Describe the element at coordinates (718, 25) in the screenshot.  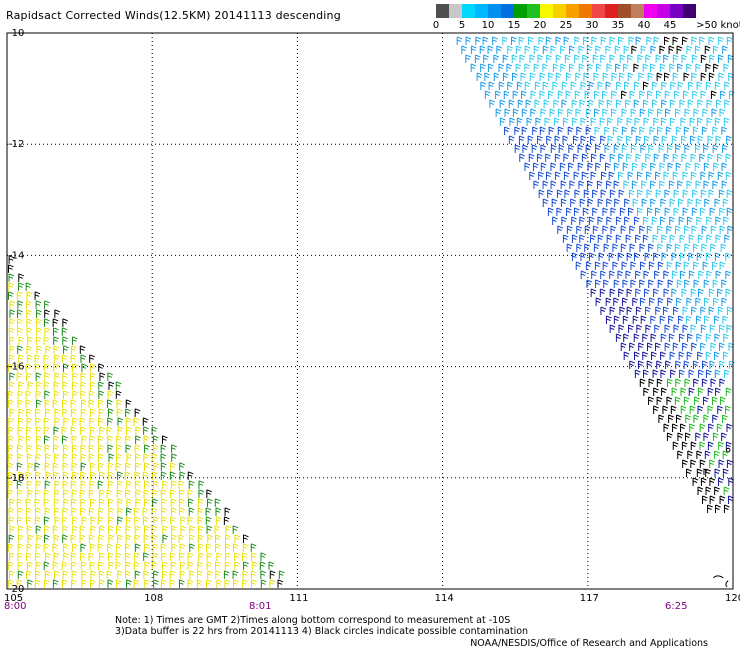
I see `scale-label: >50 knots` at that location.